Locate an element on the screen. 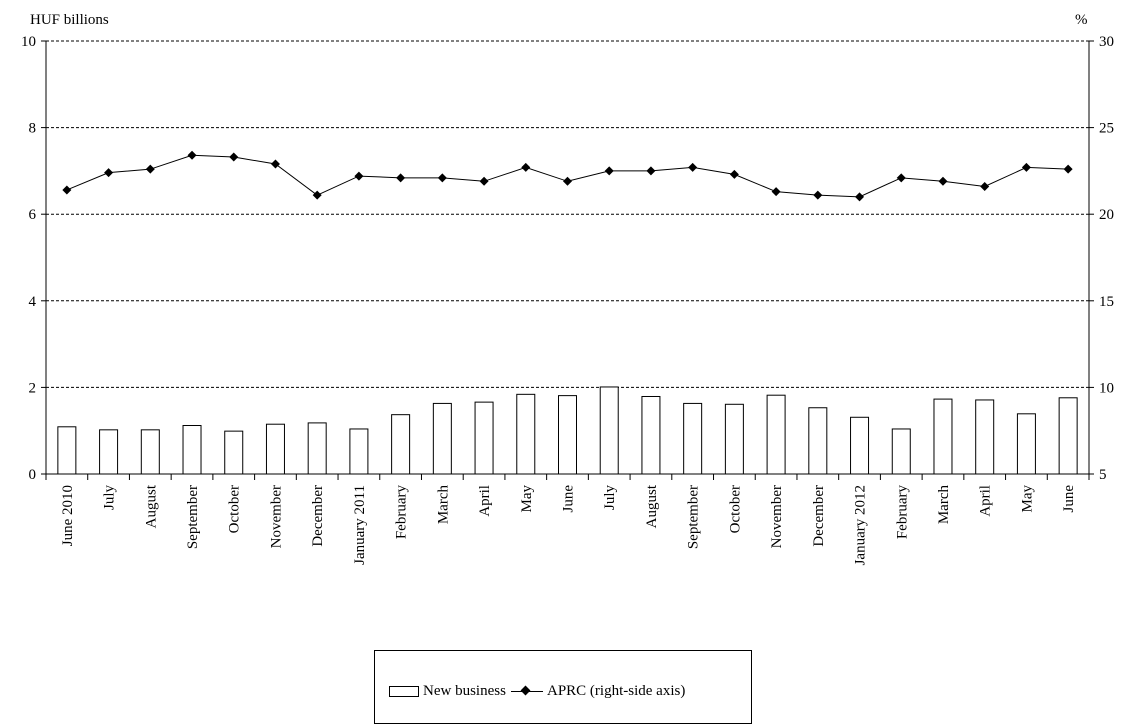 This screenshot has width=1128, height=726. legend-item-aprc: APRC (right-side axis) is located at coordinates (598, 691).